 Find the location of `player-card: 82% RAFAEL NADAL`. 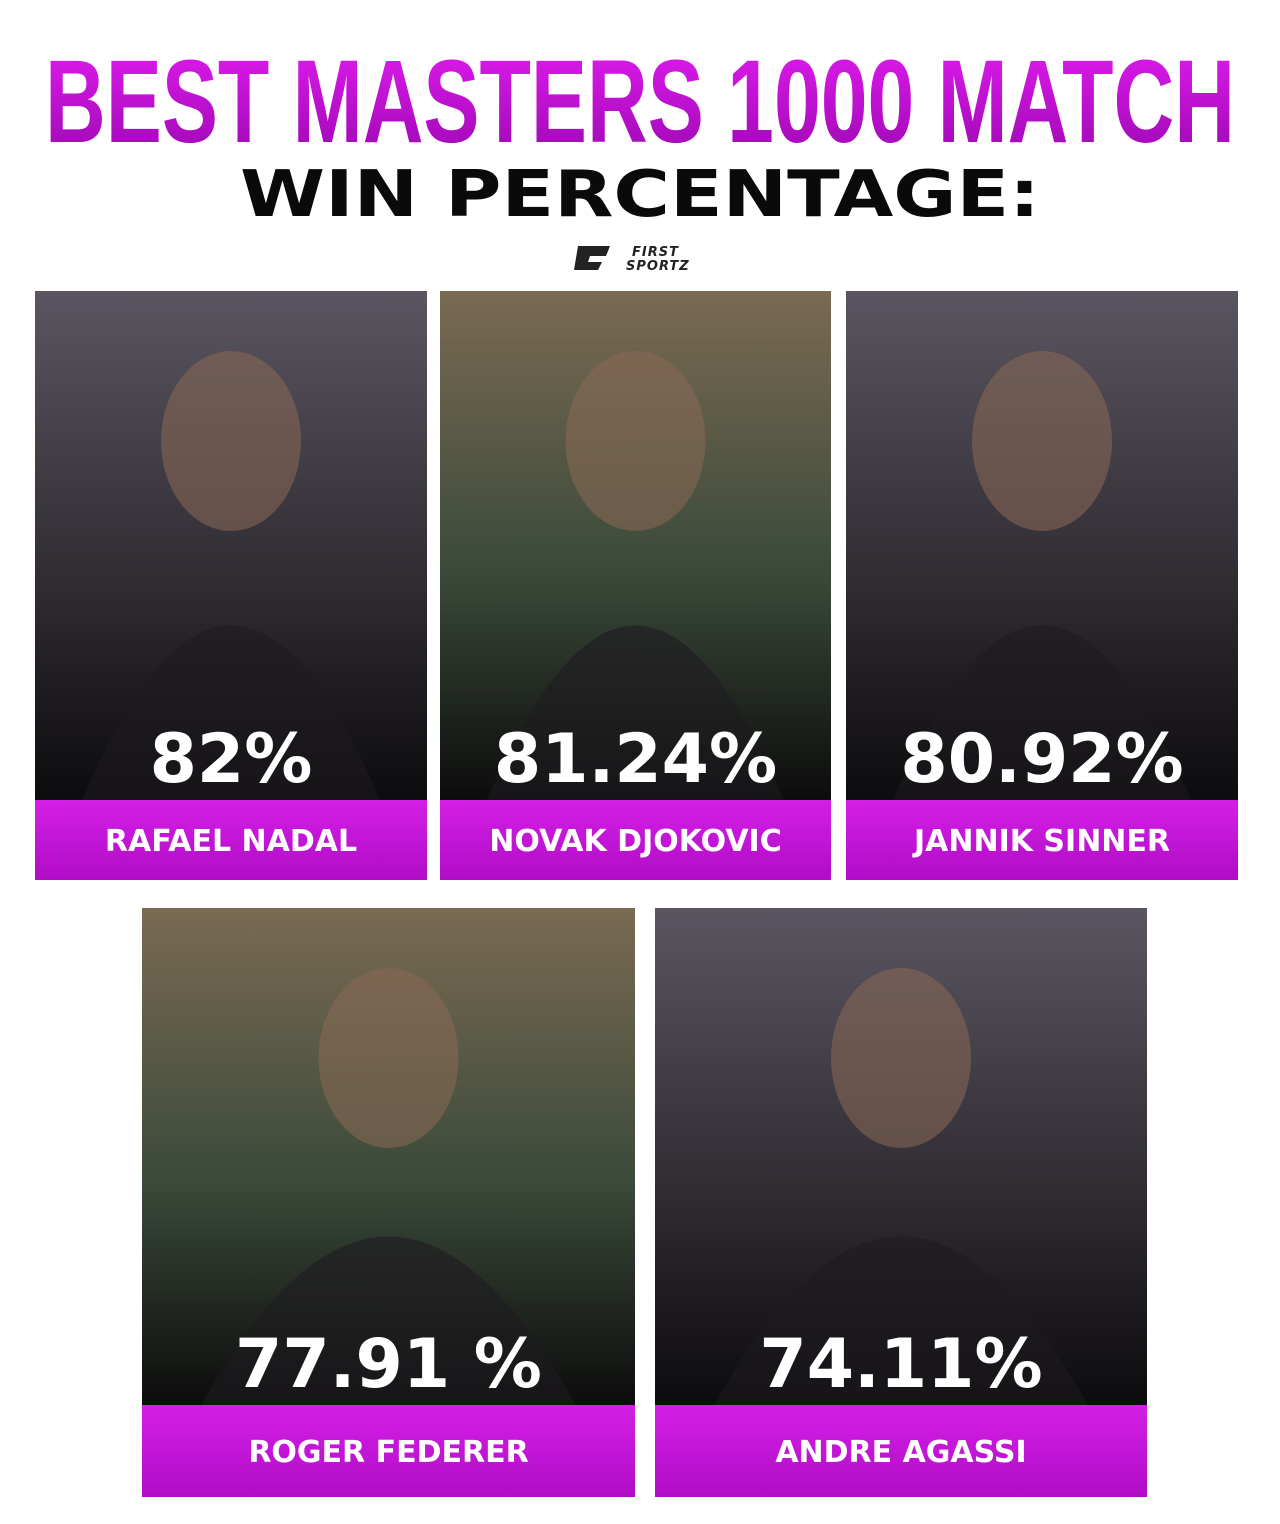

player-card: 82% RAFAEL NADAL is located at coordinates (231, 585).